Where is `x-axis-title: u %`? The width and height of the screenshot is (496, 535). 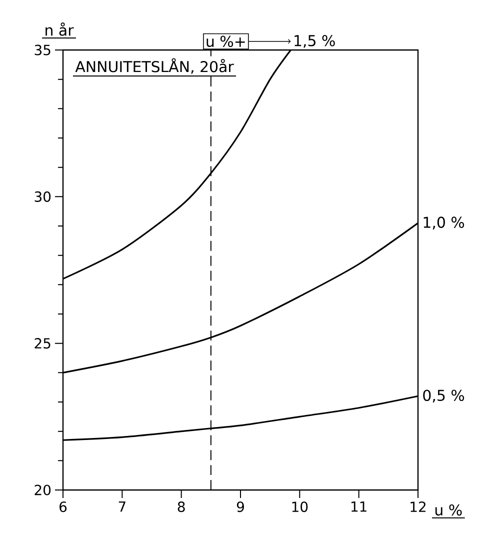 x-axis-title: u % is located at coordinates (448, 510).